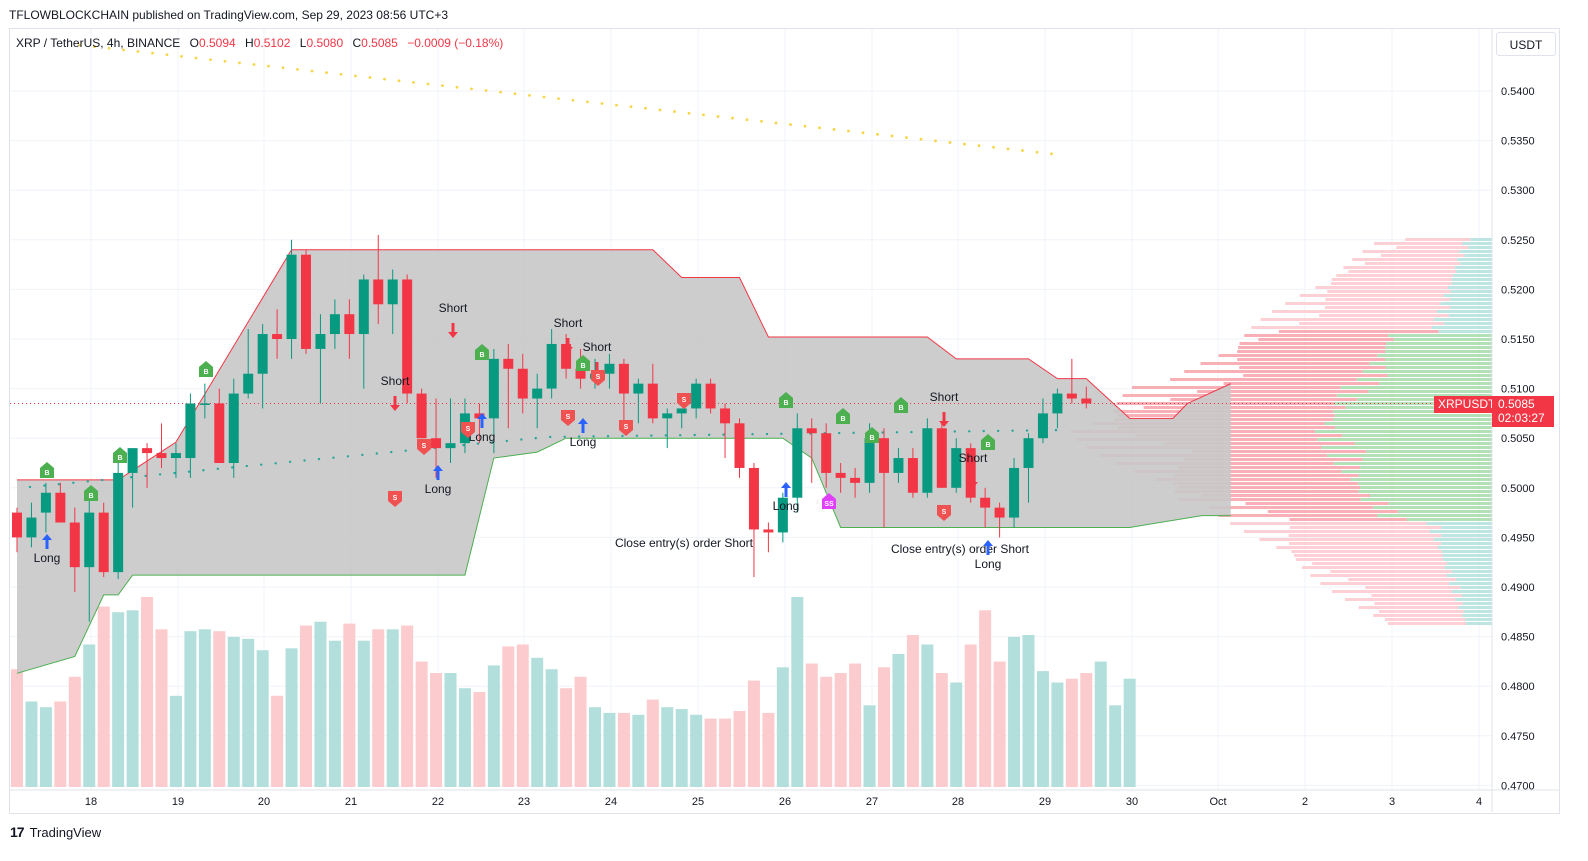 The image size is (1588, 861). What do you see at coordinates (1516, 404) in the screenshot?
I see `last-price-value: 0.5085` at bounding box center [1516, 404].